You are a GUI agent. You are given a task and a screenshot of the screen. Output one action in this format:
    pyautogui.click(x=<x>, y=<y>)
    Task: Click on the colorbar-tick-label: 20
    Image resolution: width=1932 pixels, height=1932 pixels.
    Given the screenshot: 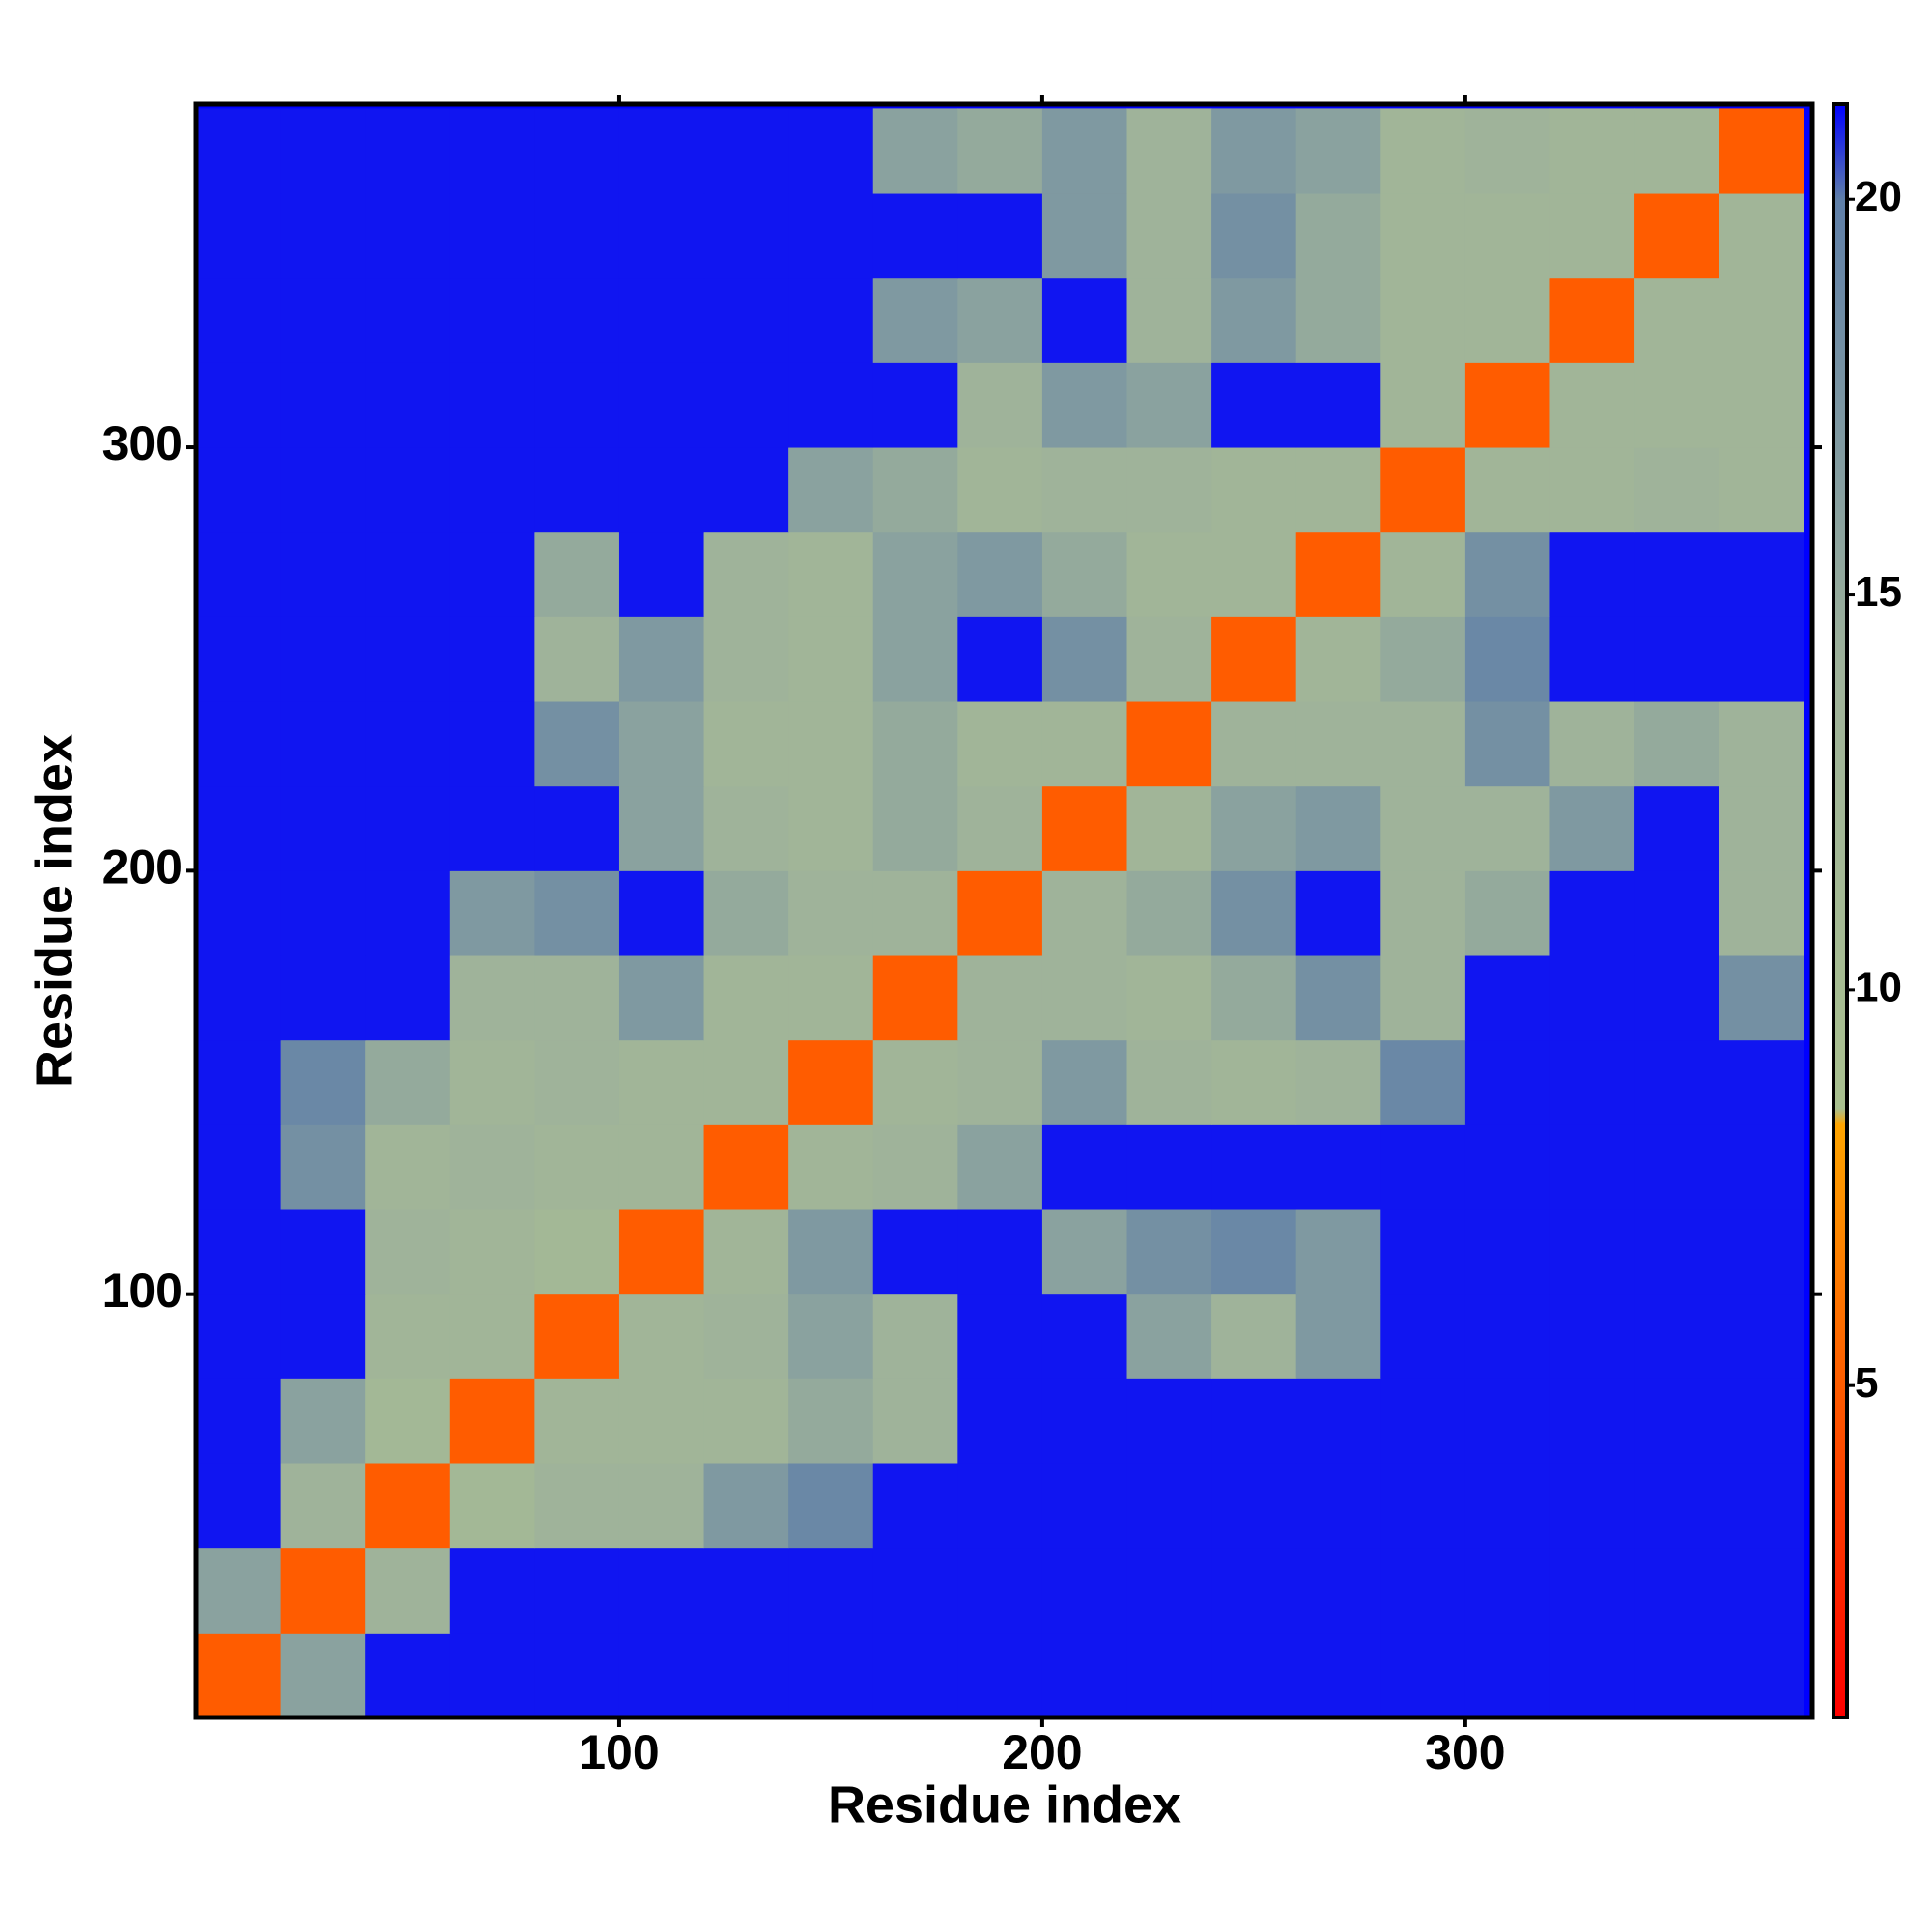 What is the action you would take?
    pyautogui.click(x=1878, y=196)
    